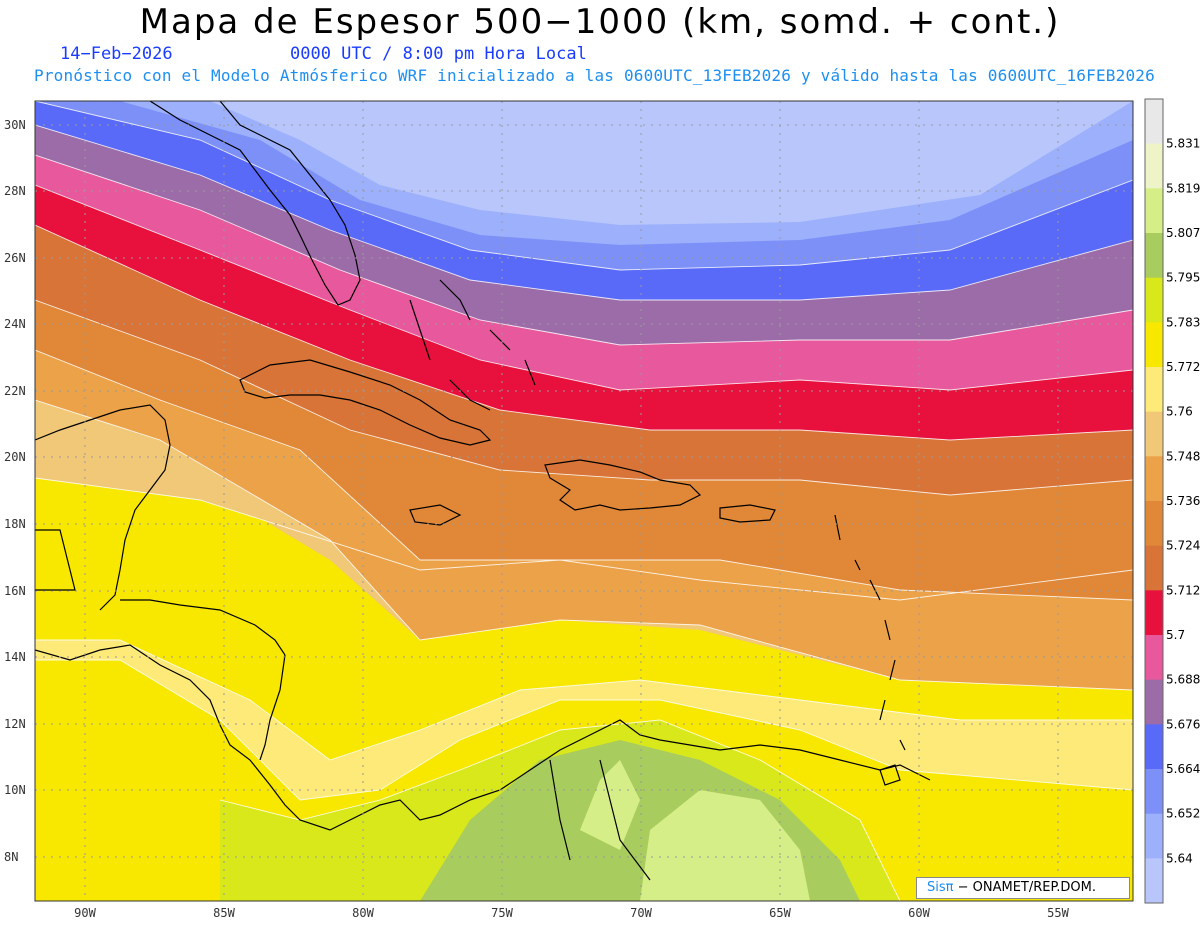  I want to click on lon-label: 70W, so click(641, 913).